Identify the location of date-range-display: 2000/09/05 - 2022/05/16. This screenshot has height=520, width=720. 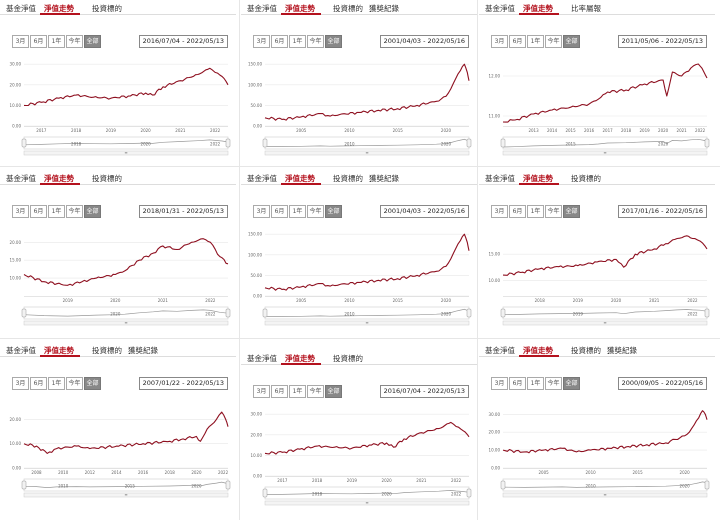
(662, 383).